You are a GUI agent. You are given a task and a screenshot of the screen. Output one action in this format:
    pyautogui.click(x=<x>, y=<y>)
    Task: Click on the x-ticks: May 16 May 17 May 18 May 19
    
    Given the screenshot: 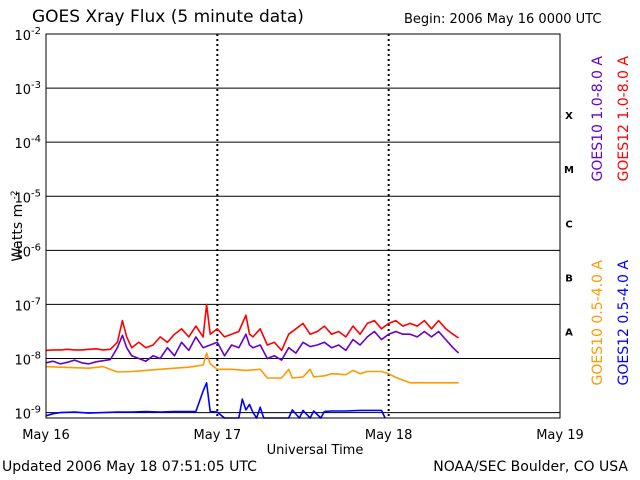 What is the action you would take?
    pyautogui.click(x=303, y=435)
    